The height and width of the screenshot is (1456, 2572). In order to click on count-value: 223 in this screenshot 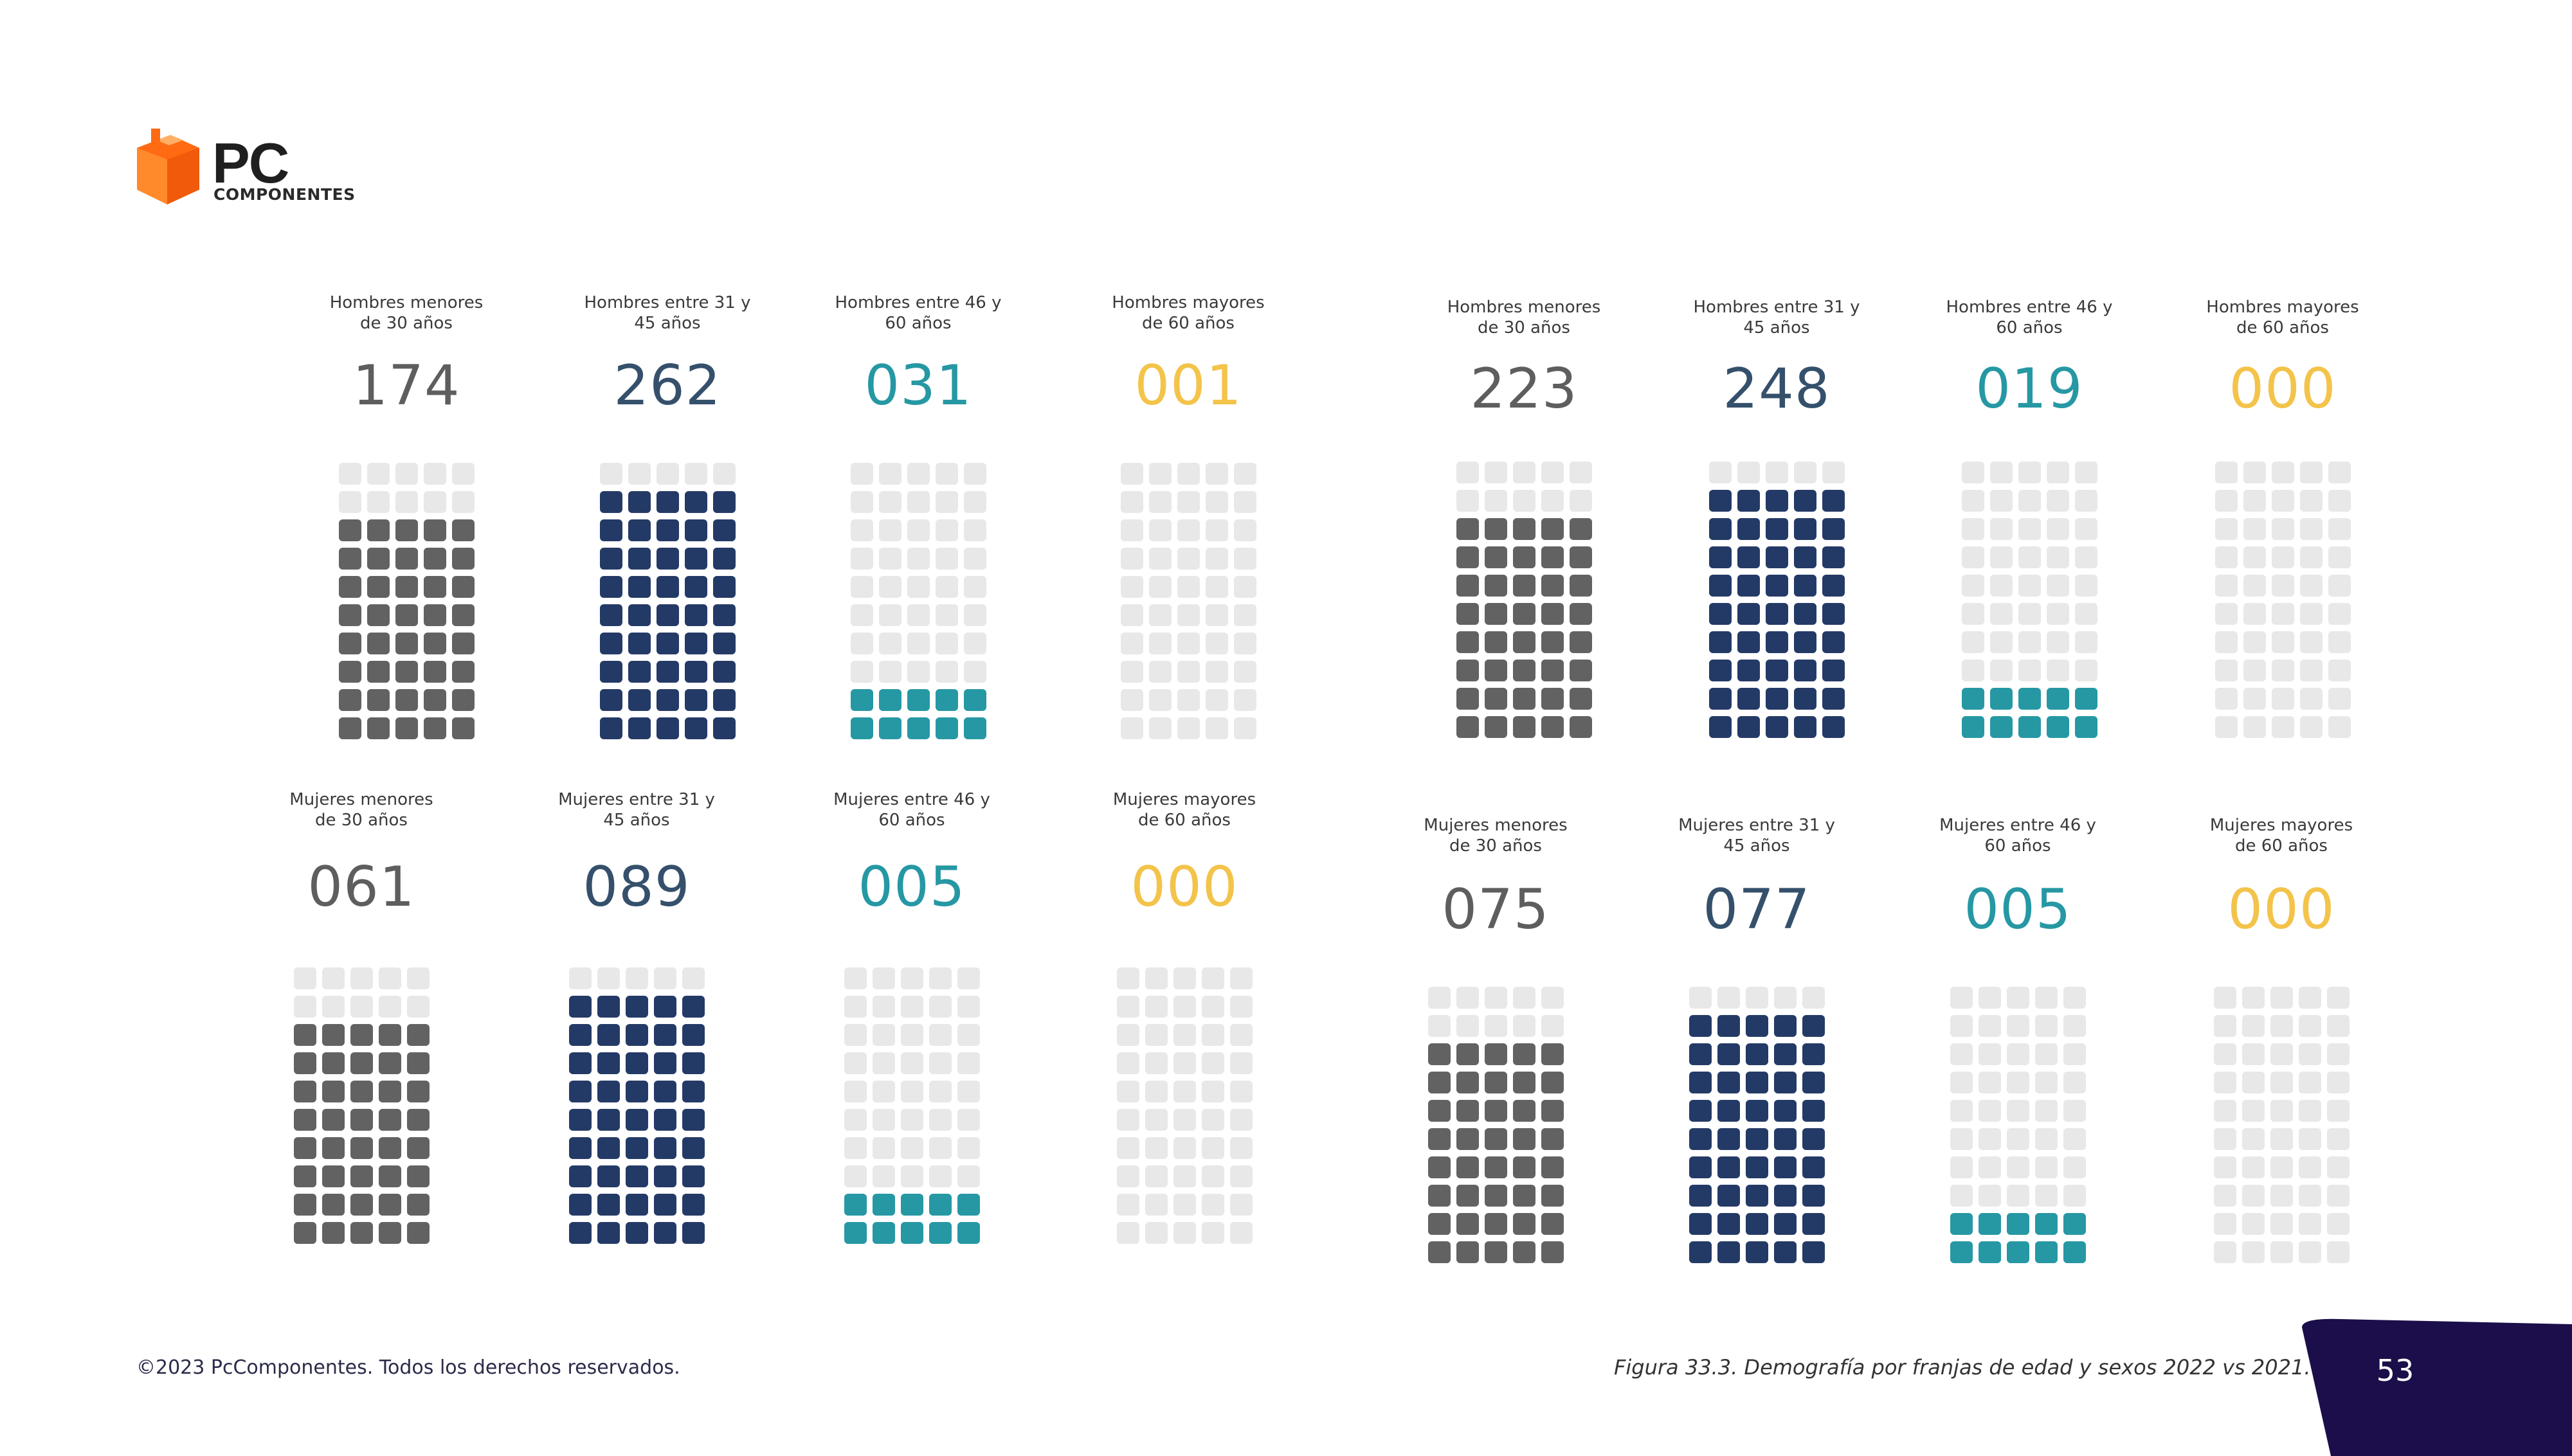, I will do `click(1524, 389)`.